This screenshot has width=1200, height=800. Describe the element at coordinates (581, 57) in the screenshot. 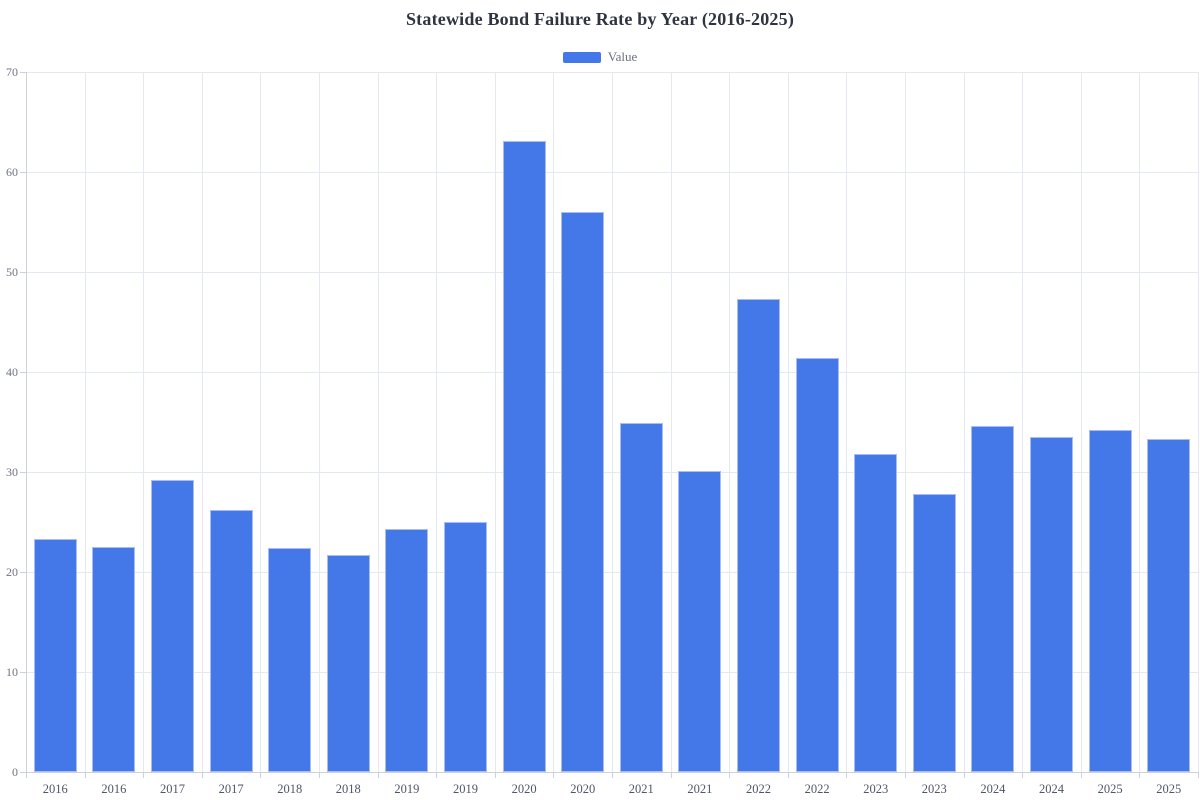

I see `legend-swatch-icon` at that location.